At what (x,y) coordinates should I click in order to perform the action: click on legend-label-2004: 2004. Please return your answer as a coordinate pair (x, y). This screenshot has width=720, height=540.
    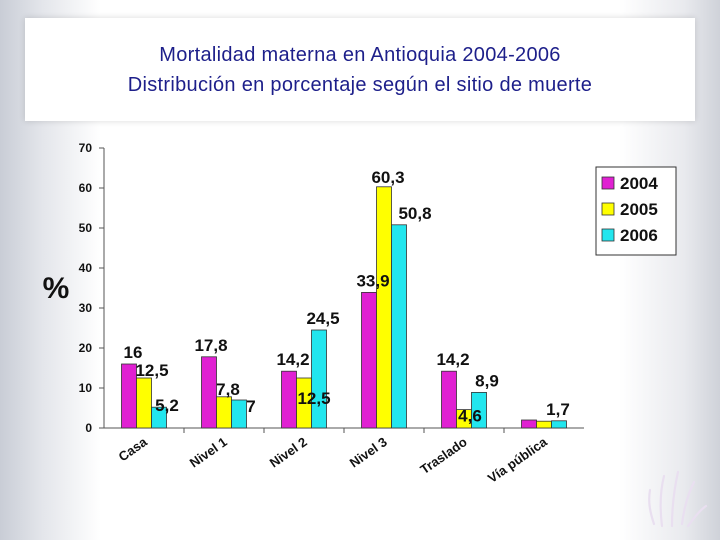
    Looking at the image, I should click on (639, 183).